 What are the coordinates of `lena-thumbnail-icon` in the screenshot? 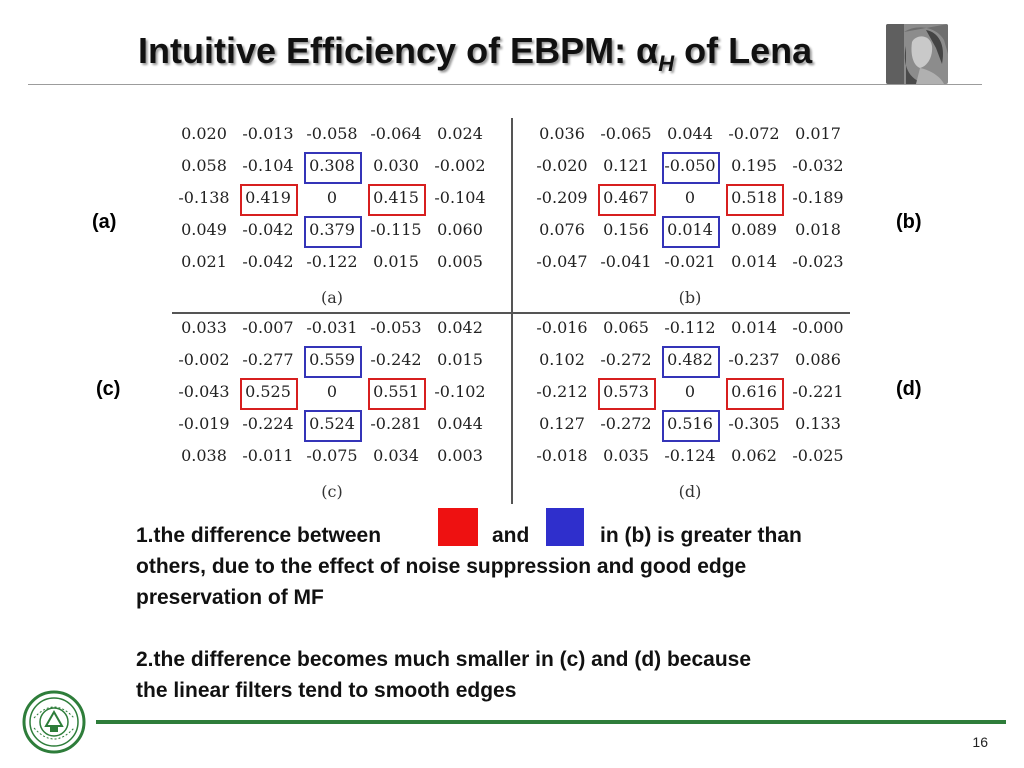 It's located at (917, 54).